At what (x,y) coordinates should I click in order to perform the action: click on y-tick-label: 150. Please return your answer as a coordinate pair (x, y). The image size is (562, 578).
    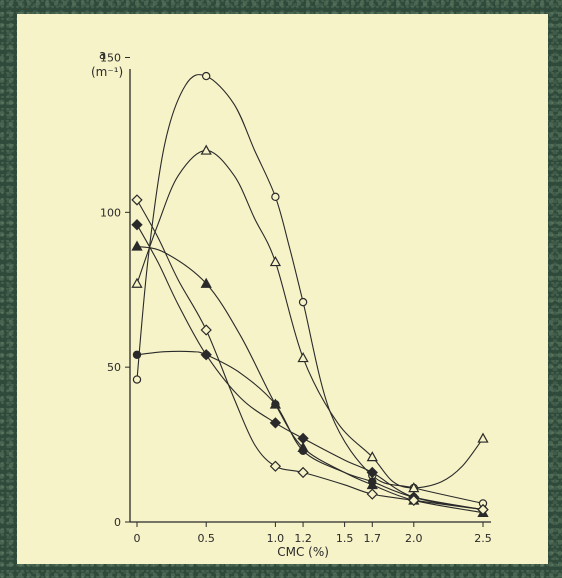
    Looking at the image, I should click on (110, 57).